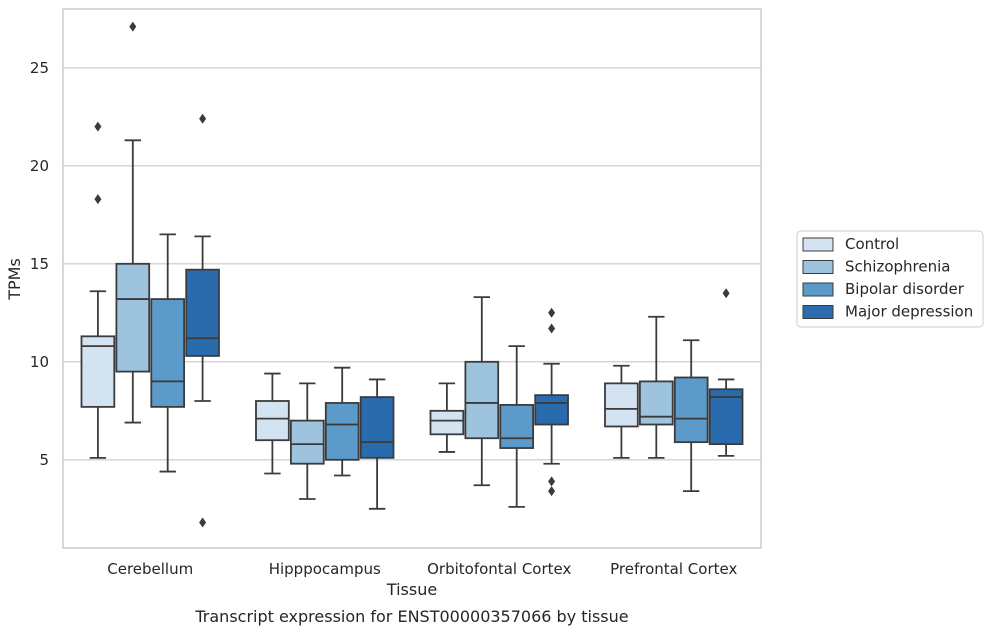 The width and height of the screenshot is (993, 634). Describe the element at coordinates (39, 68) in the screenshot. I see `y-tick-label: 25` at that location.